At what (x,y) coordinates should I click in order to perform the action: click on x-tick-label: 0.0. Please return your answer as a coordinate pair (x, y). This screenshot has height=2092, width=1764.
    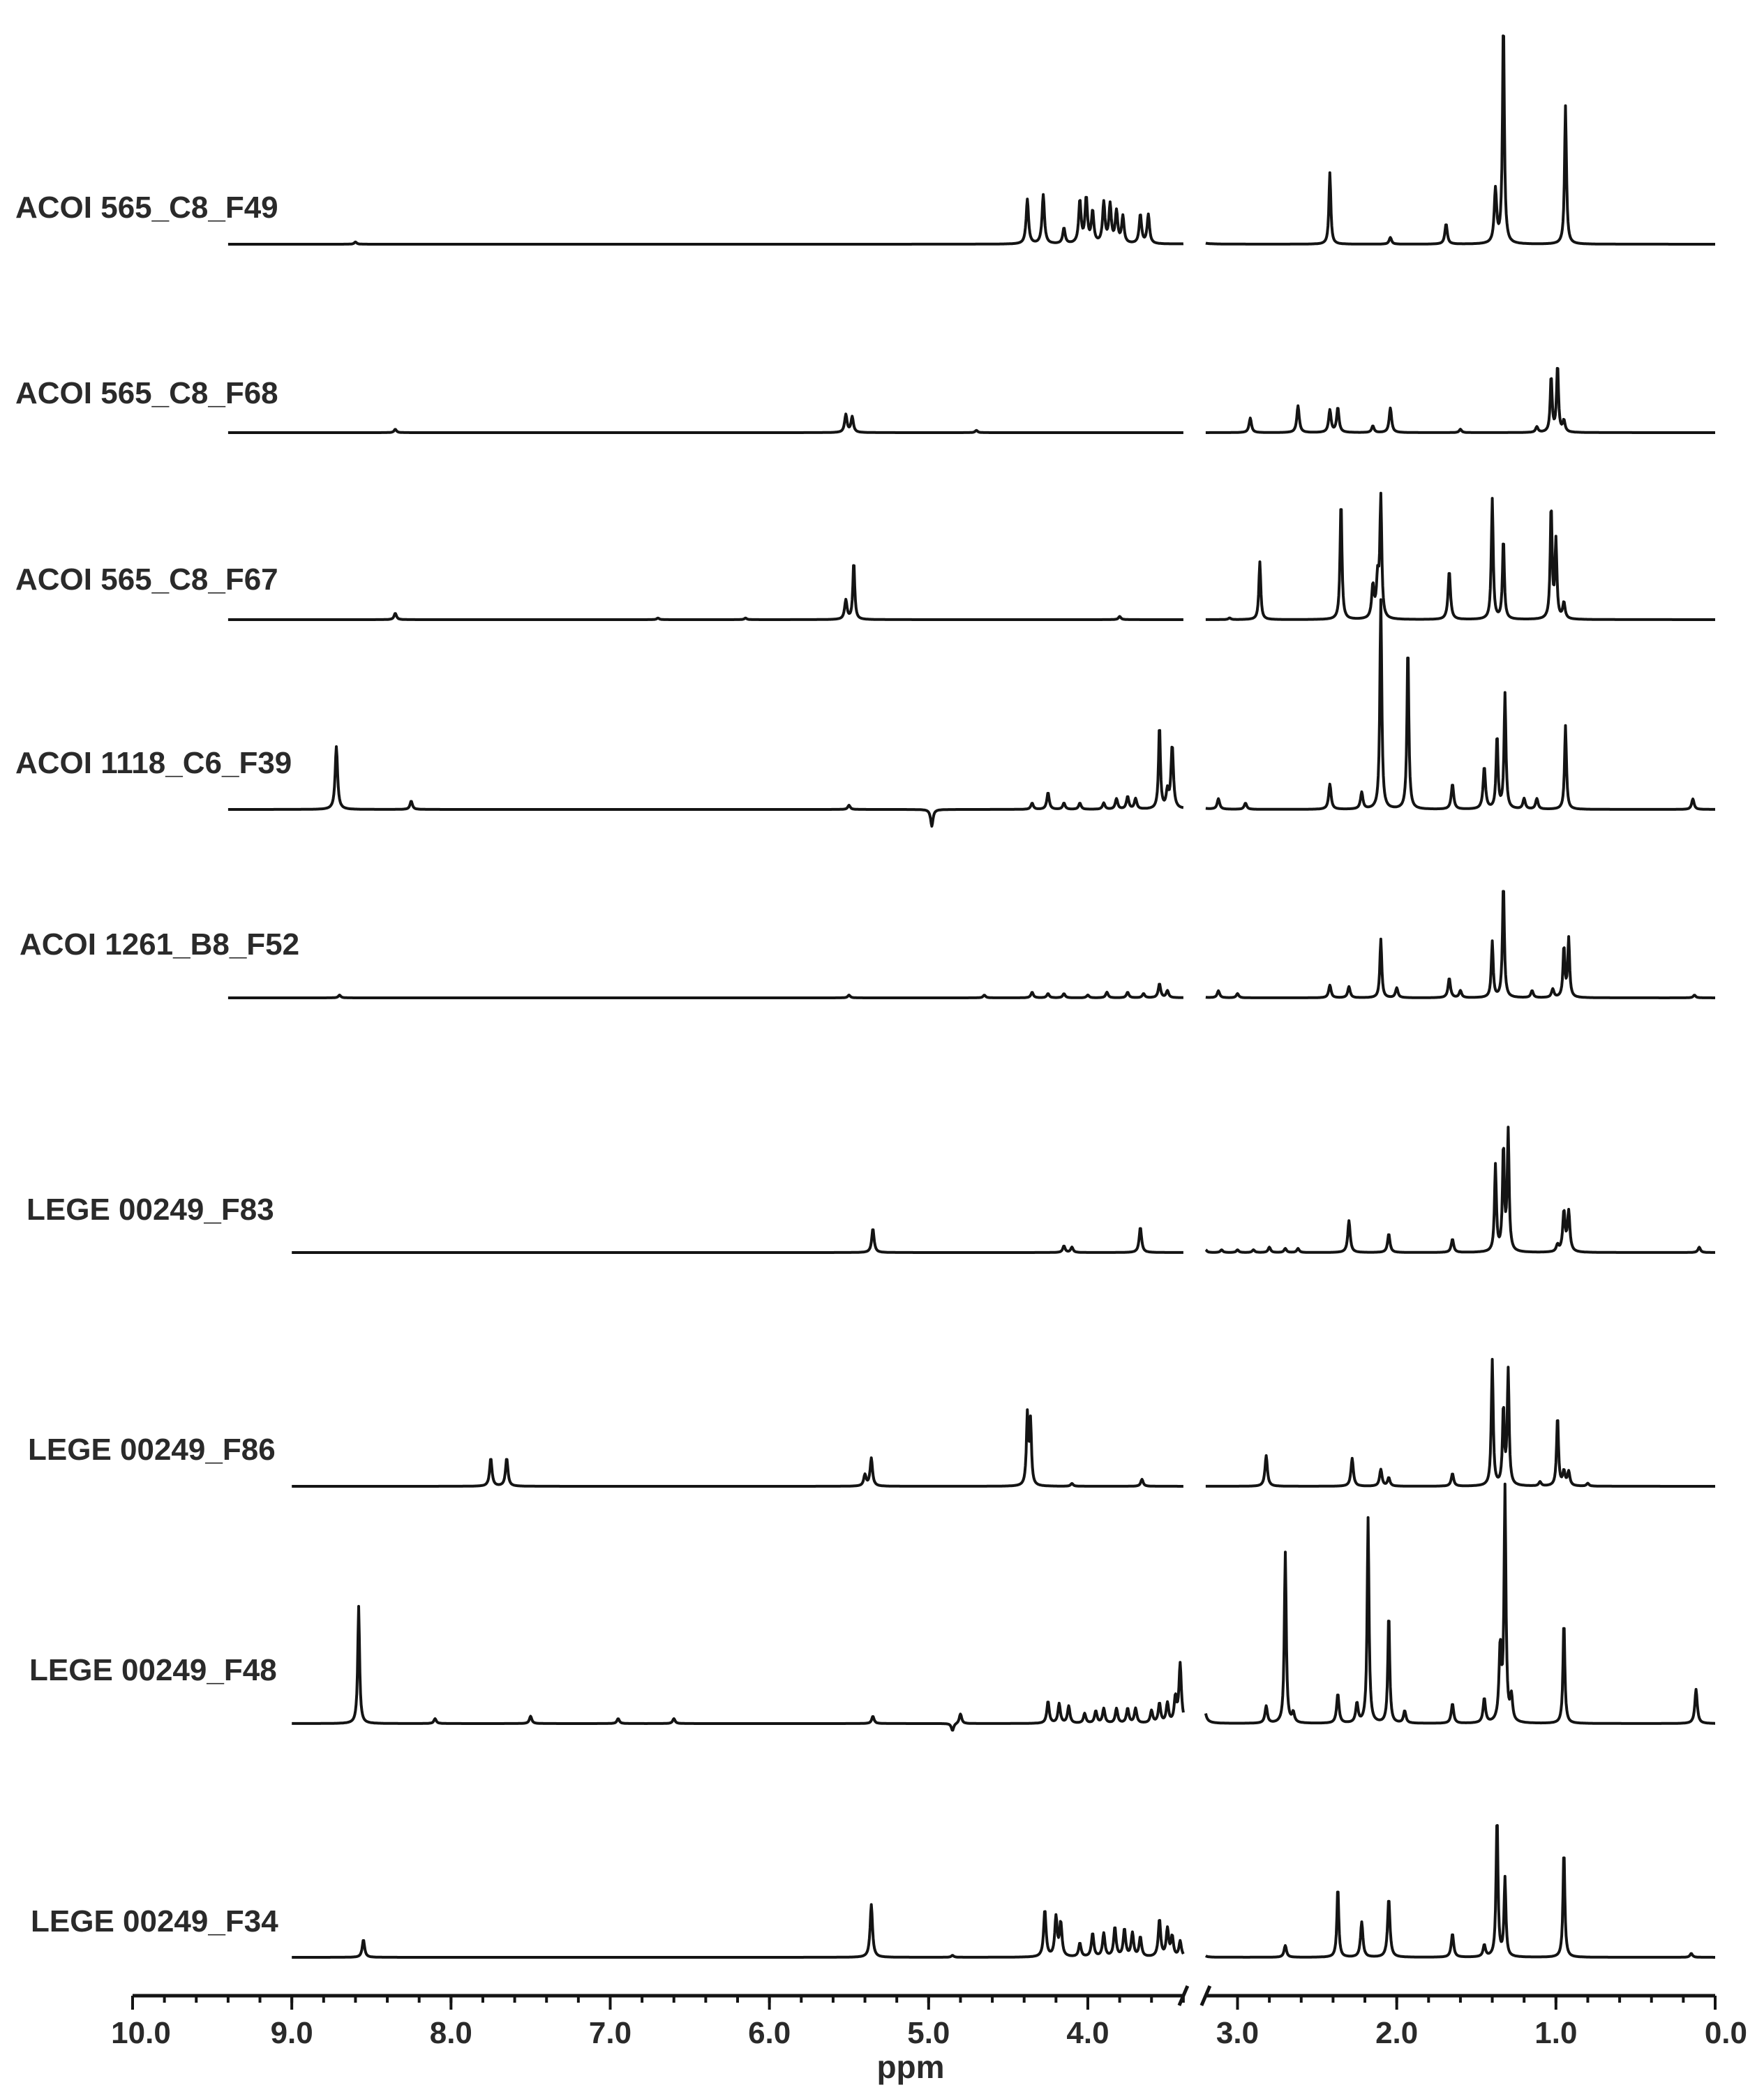
    Looking at the image, I should click on (1726, 2033).